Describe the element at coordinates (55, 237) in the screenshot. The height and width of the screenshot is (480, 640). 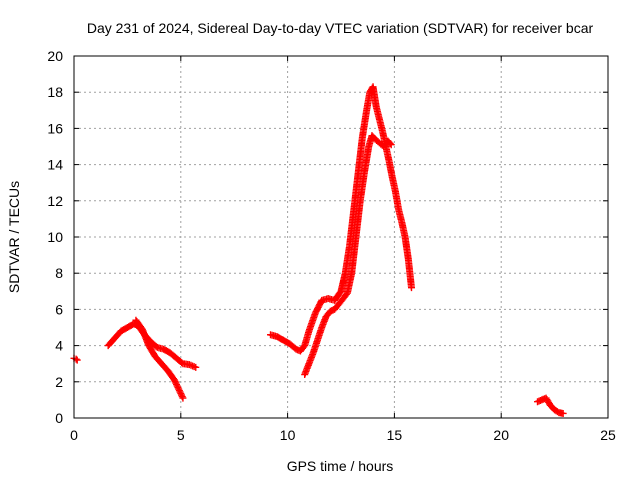
I see `y-tick-label: 10` at that location.